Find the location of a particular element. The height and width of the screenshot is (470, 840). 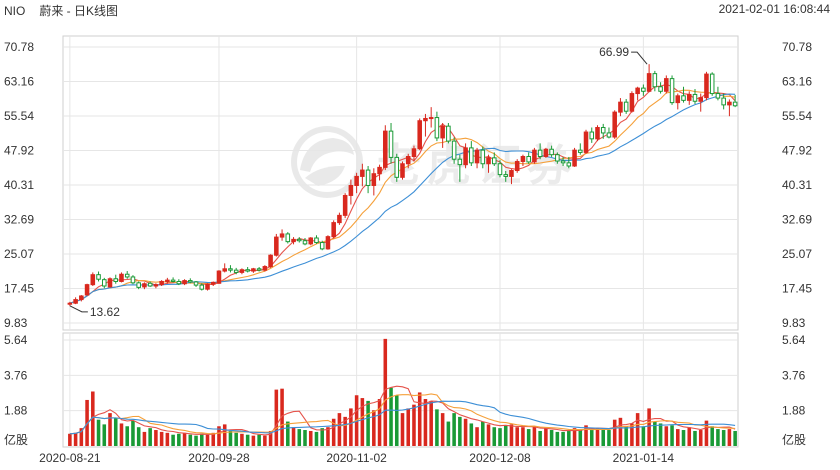

price-tick-right: 63.16 is located at coordinates (797, 82).